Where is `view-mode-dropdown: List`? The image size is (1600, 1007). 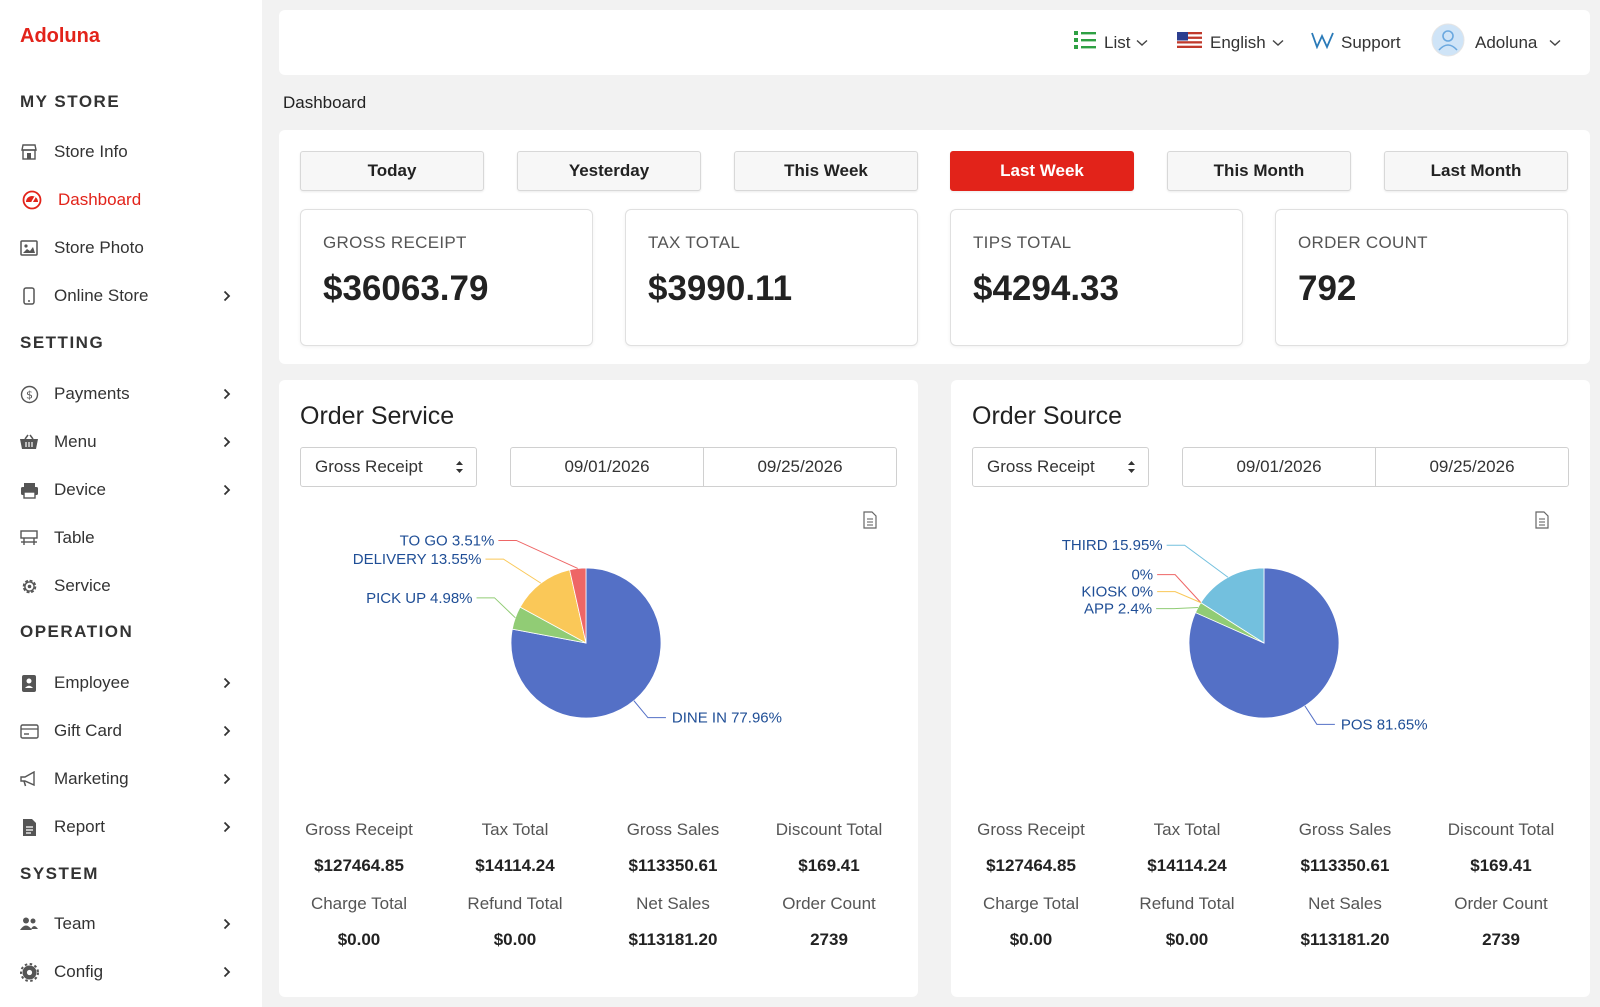 view-mode-dropdown: List is located at coordinates (1111, 42).